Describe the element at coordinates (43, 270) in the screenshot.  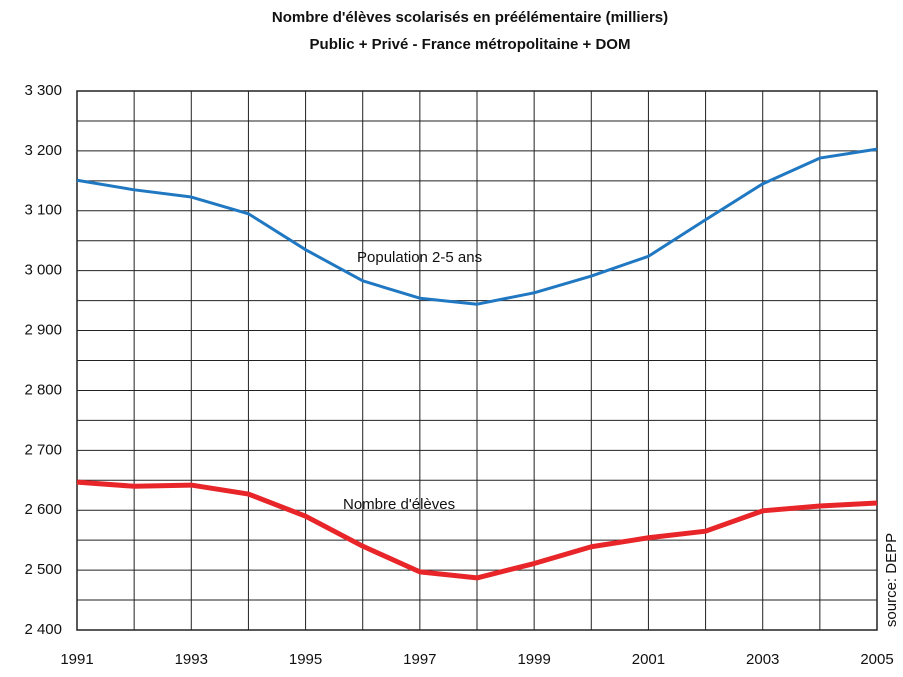
I see `y-tick-label: 3 000` at that location.